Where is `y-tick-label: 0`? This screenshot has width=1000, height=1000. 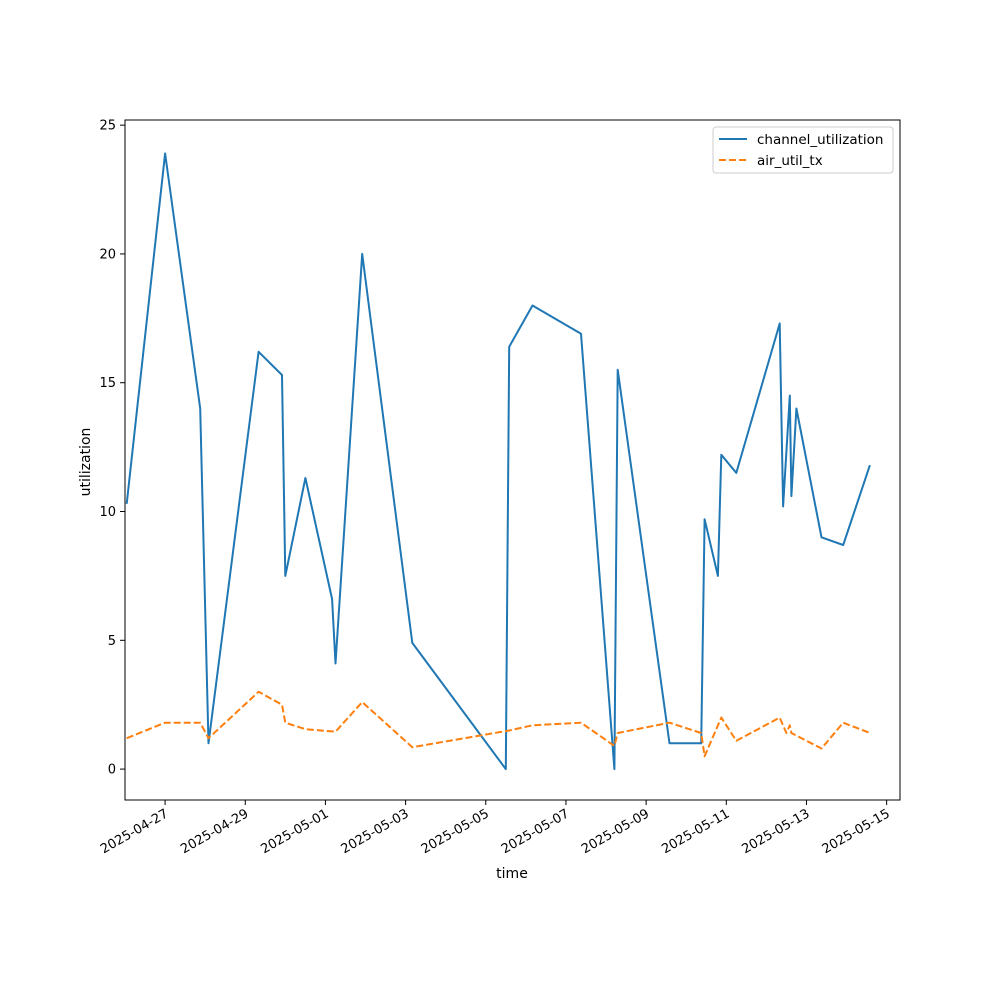
y-tick-label: 0 is located at coordinates (112, 770).